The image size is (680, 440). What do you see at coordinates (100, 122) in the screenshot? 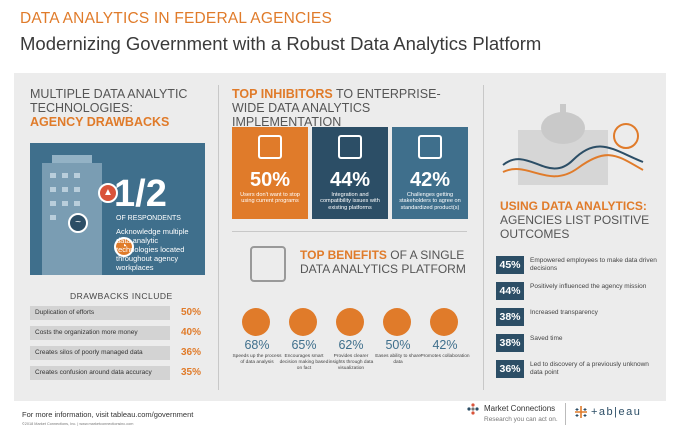
I see `drawbacks-heading-accent: AGENCY DRAWBACKS` at bounding box center [100, 122].